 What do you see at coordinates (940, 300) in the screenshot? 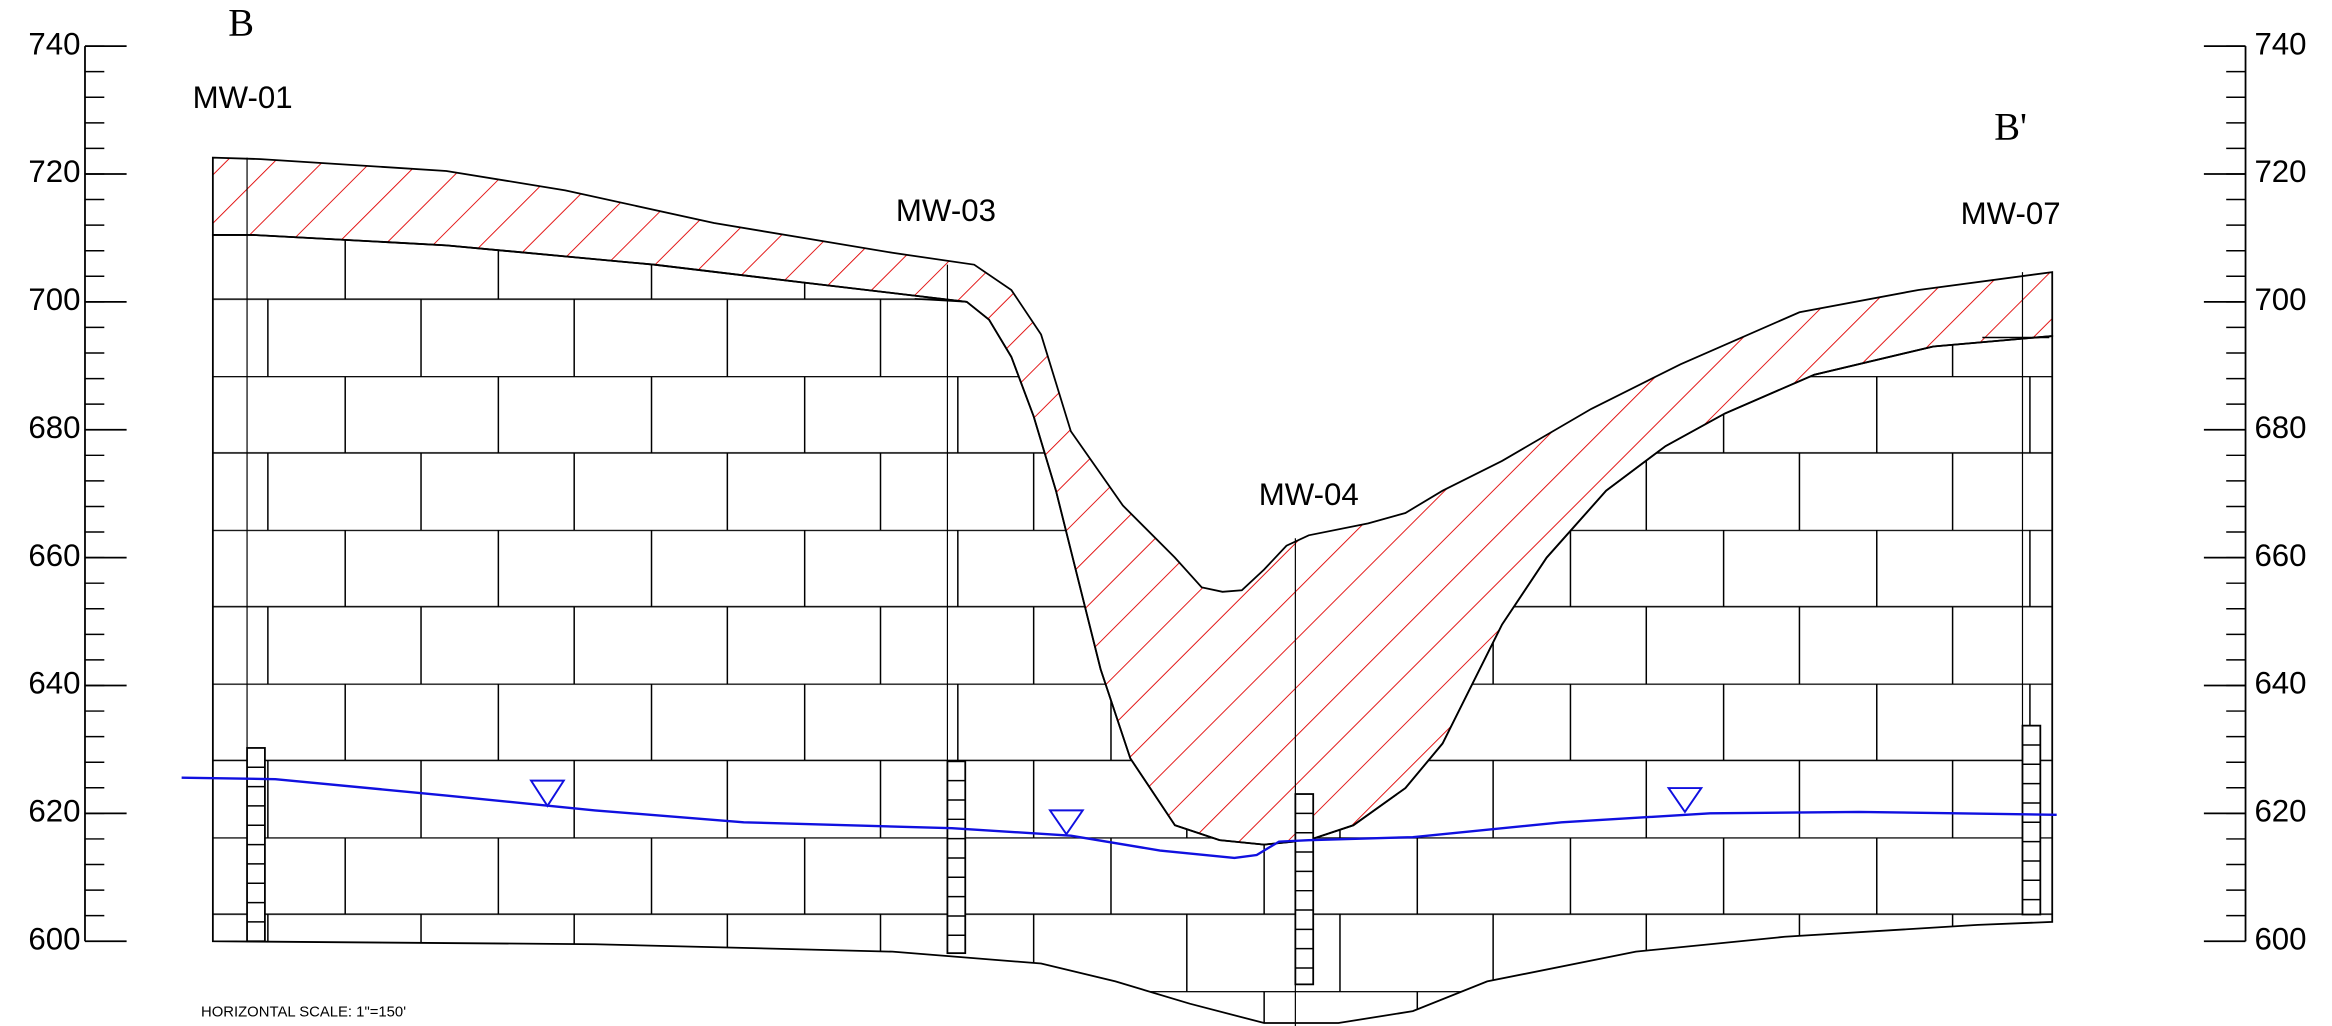
I see `well-cap` at bounding box center [940, 300].